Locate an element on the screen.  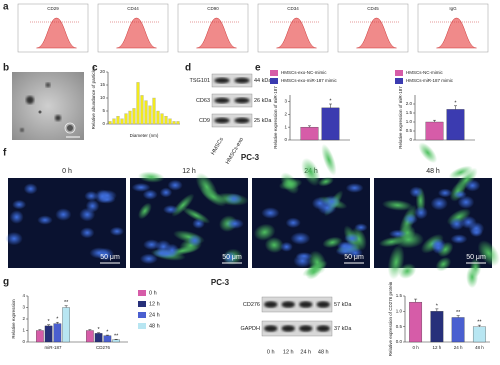
band-size: 44 kDa is located at coordinates (263, 81).